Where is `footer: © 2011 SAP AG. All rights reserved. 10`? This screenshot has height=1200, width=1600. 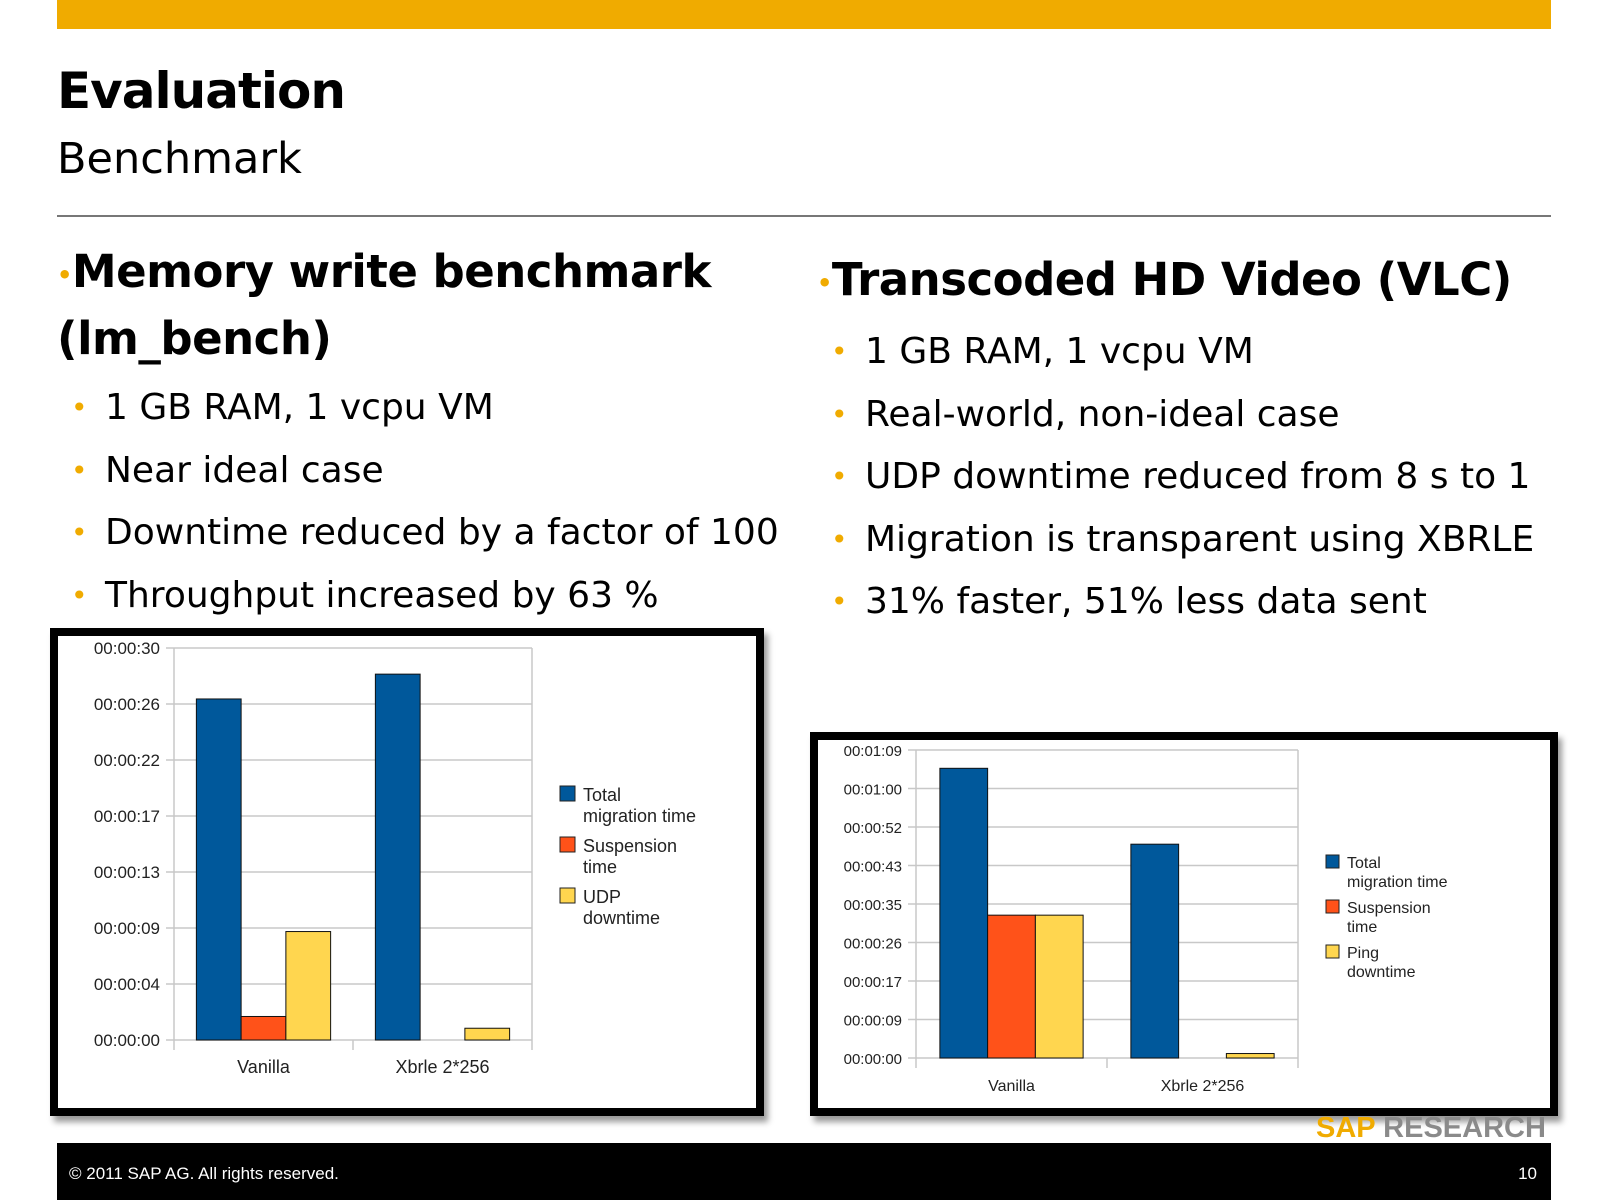 footer: © 2011 SAP AG. All rights reserved. 10 is located at coordinates (804, 1171).